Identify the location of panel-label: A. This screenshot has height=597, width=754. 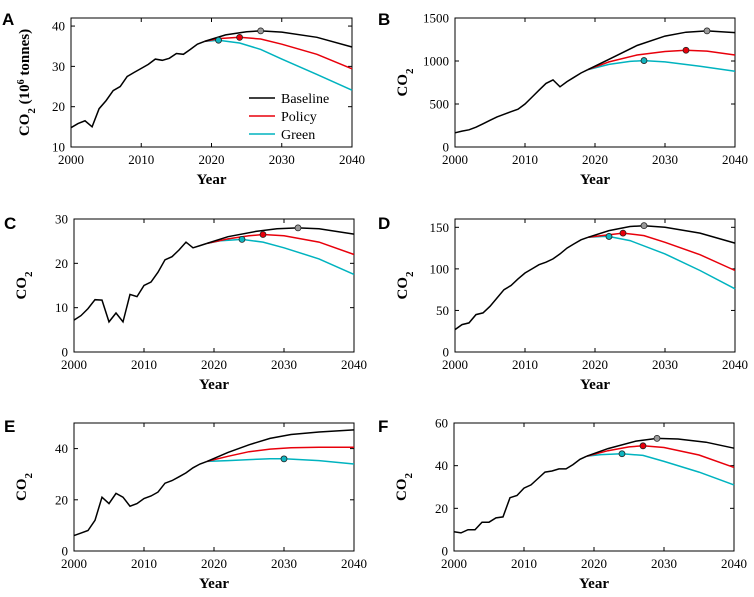
(8, 19).